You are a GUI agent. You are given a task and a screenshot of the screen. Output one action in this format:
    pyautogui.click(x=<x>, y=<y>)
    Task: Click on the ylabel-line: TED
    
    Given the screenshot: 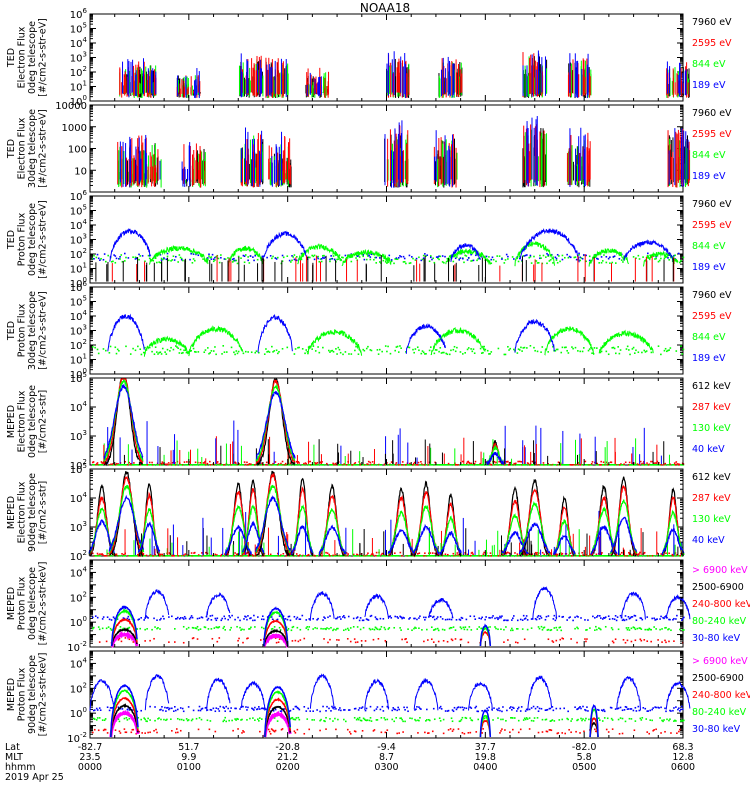 What is the action you would take?
    pyautogui.click(x=11, y=240)
    